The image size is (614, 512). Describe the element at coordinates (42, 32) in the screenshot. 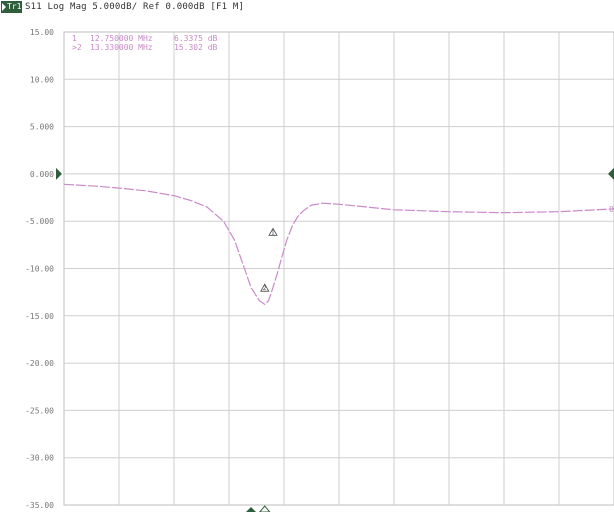

I see `y-tick-label: 15.00` at that location.